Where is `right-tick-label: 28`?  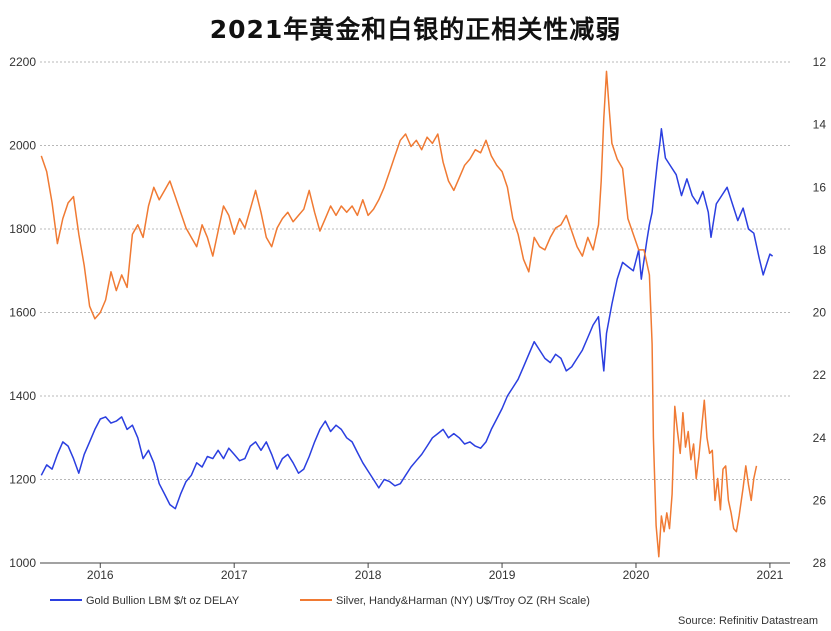 right-tick-label: 28 is located at coordinates (820, 563).